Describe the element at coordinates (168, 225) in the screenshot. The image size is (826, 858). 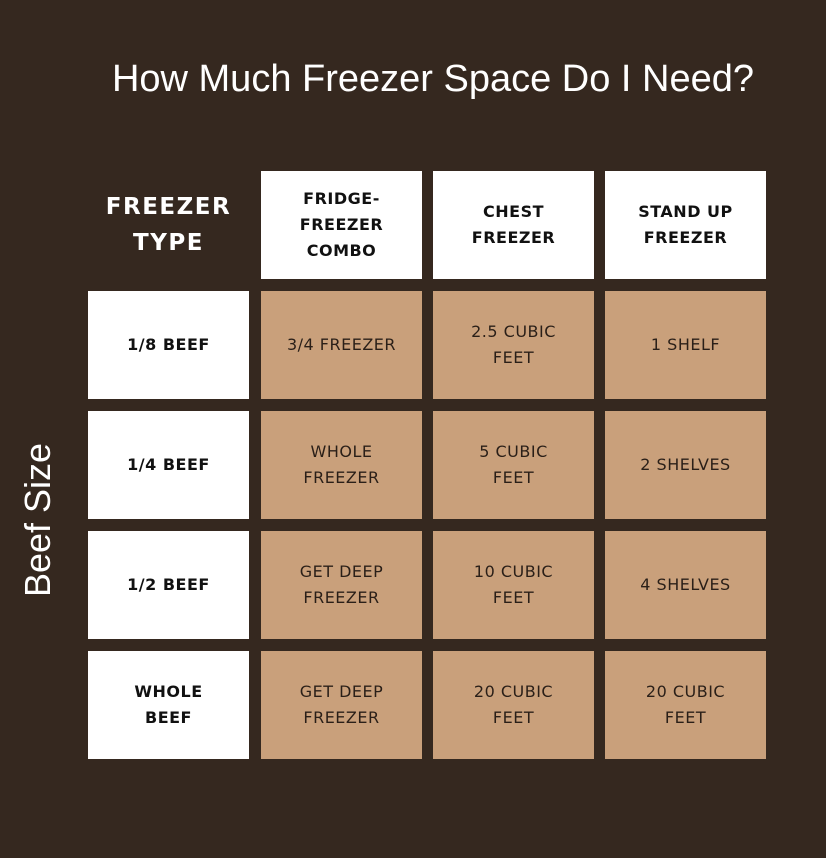
I see `corner-header: FREEZER TYPE` at that location.